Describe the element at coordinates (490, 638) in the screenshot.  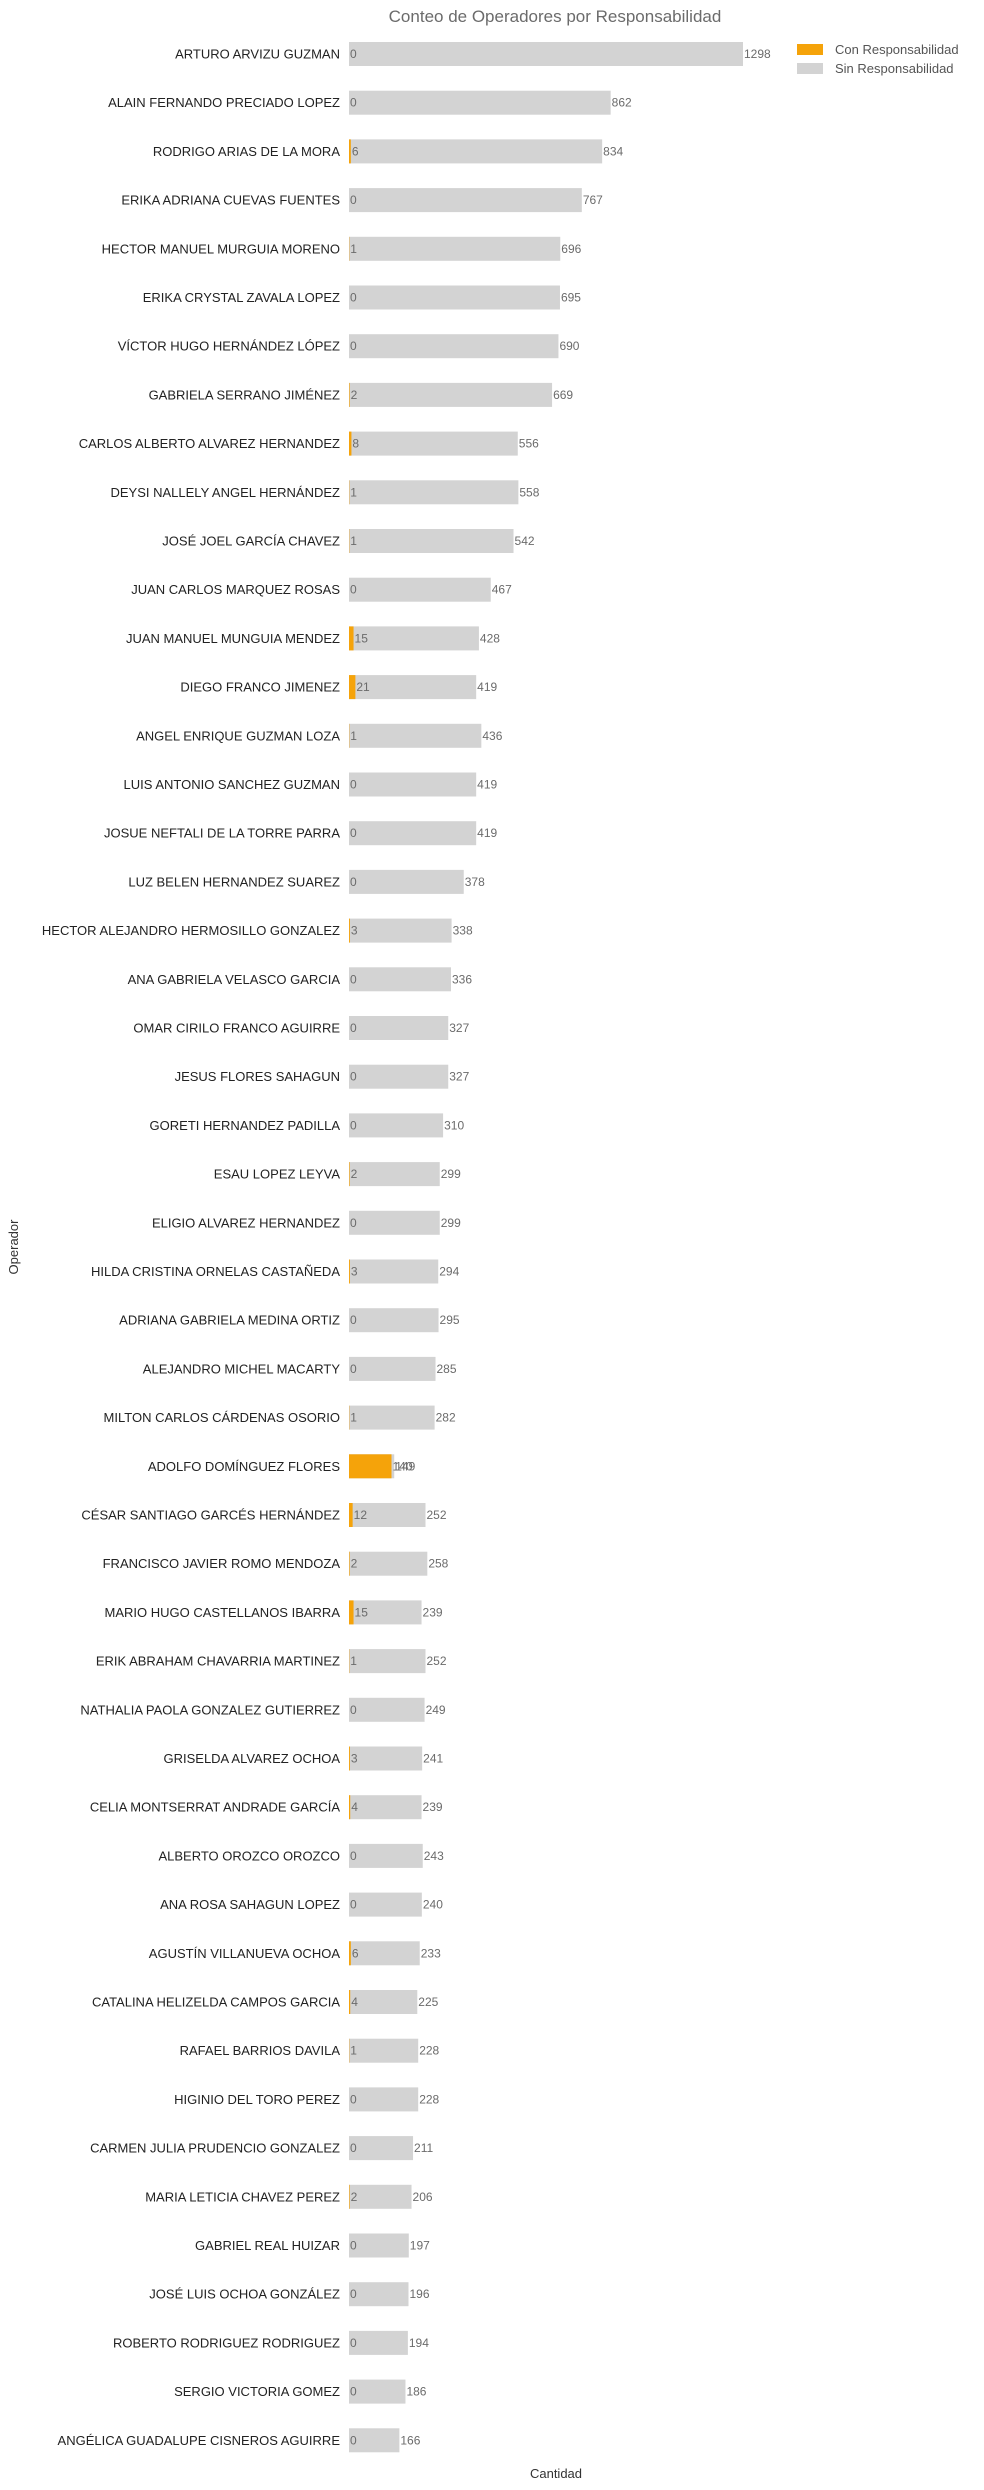
I see `value-label-sin: 428` at that location.